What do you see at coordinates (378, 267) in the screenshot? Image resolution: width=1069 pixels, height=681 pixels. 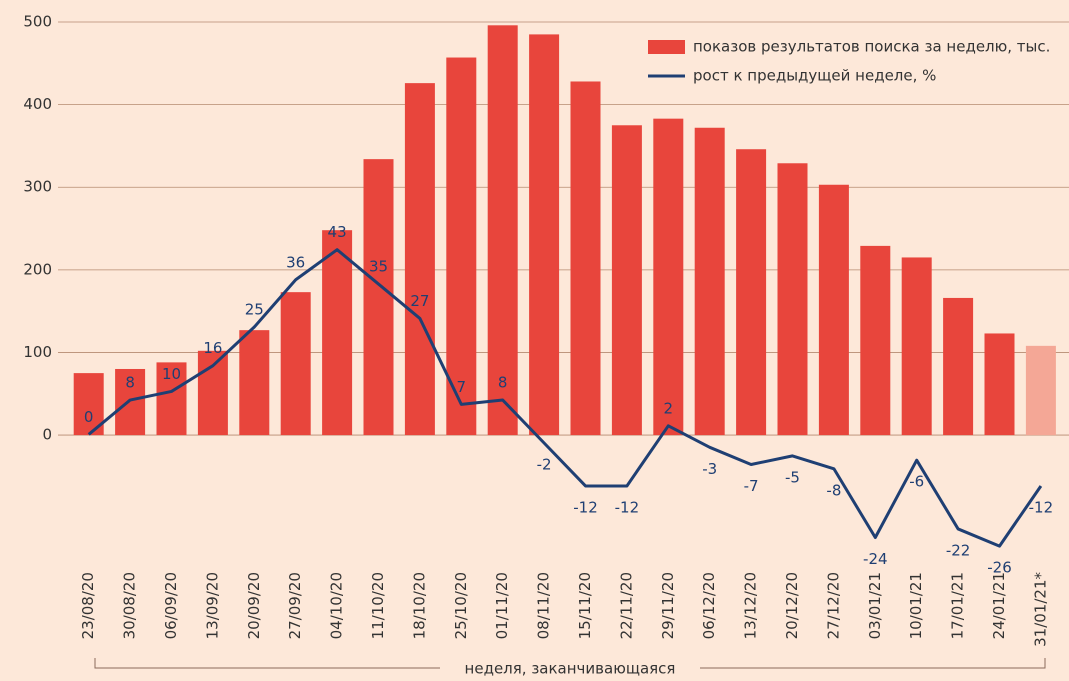 I see `data-label: 35` at bounding box center [378, 267].